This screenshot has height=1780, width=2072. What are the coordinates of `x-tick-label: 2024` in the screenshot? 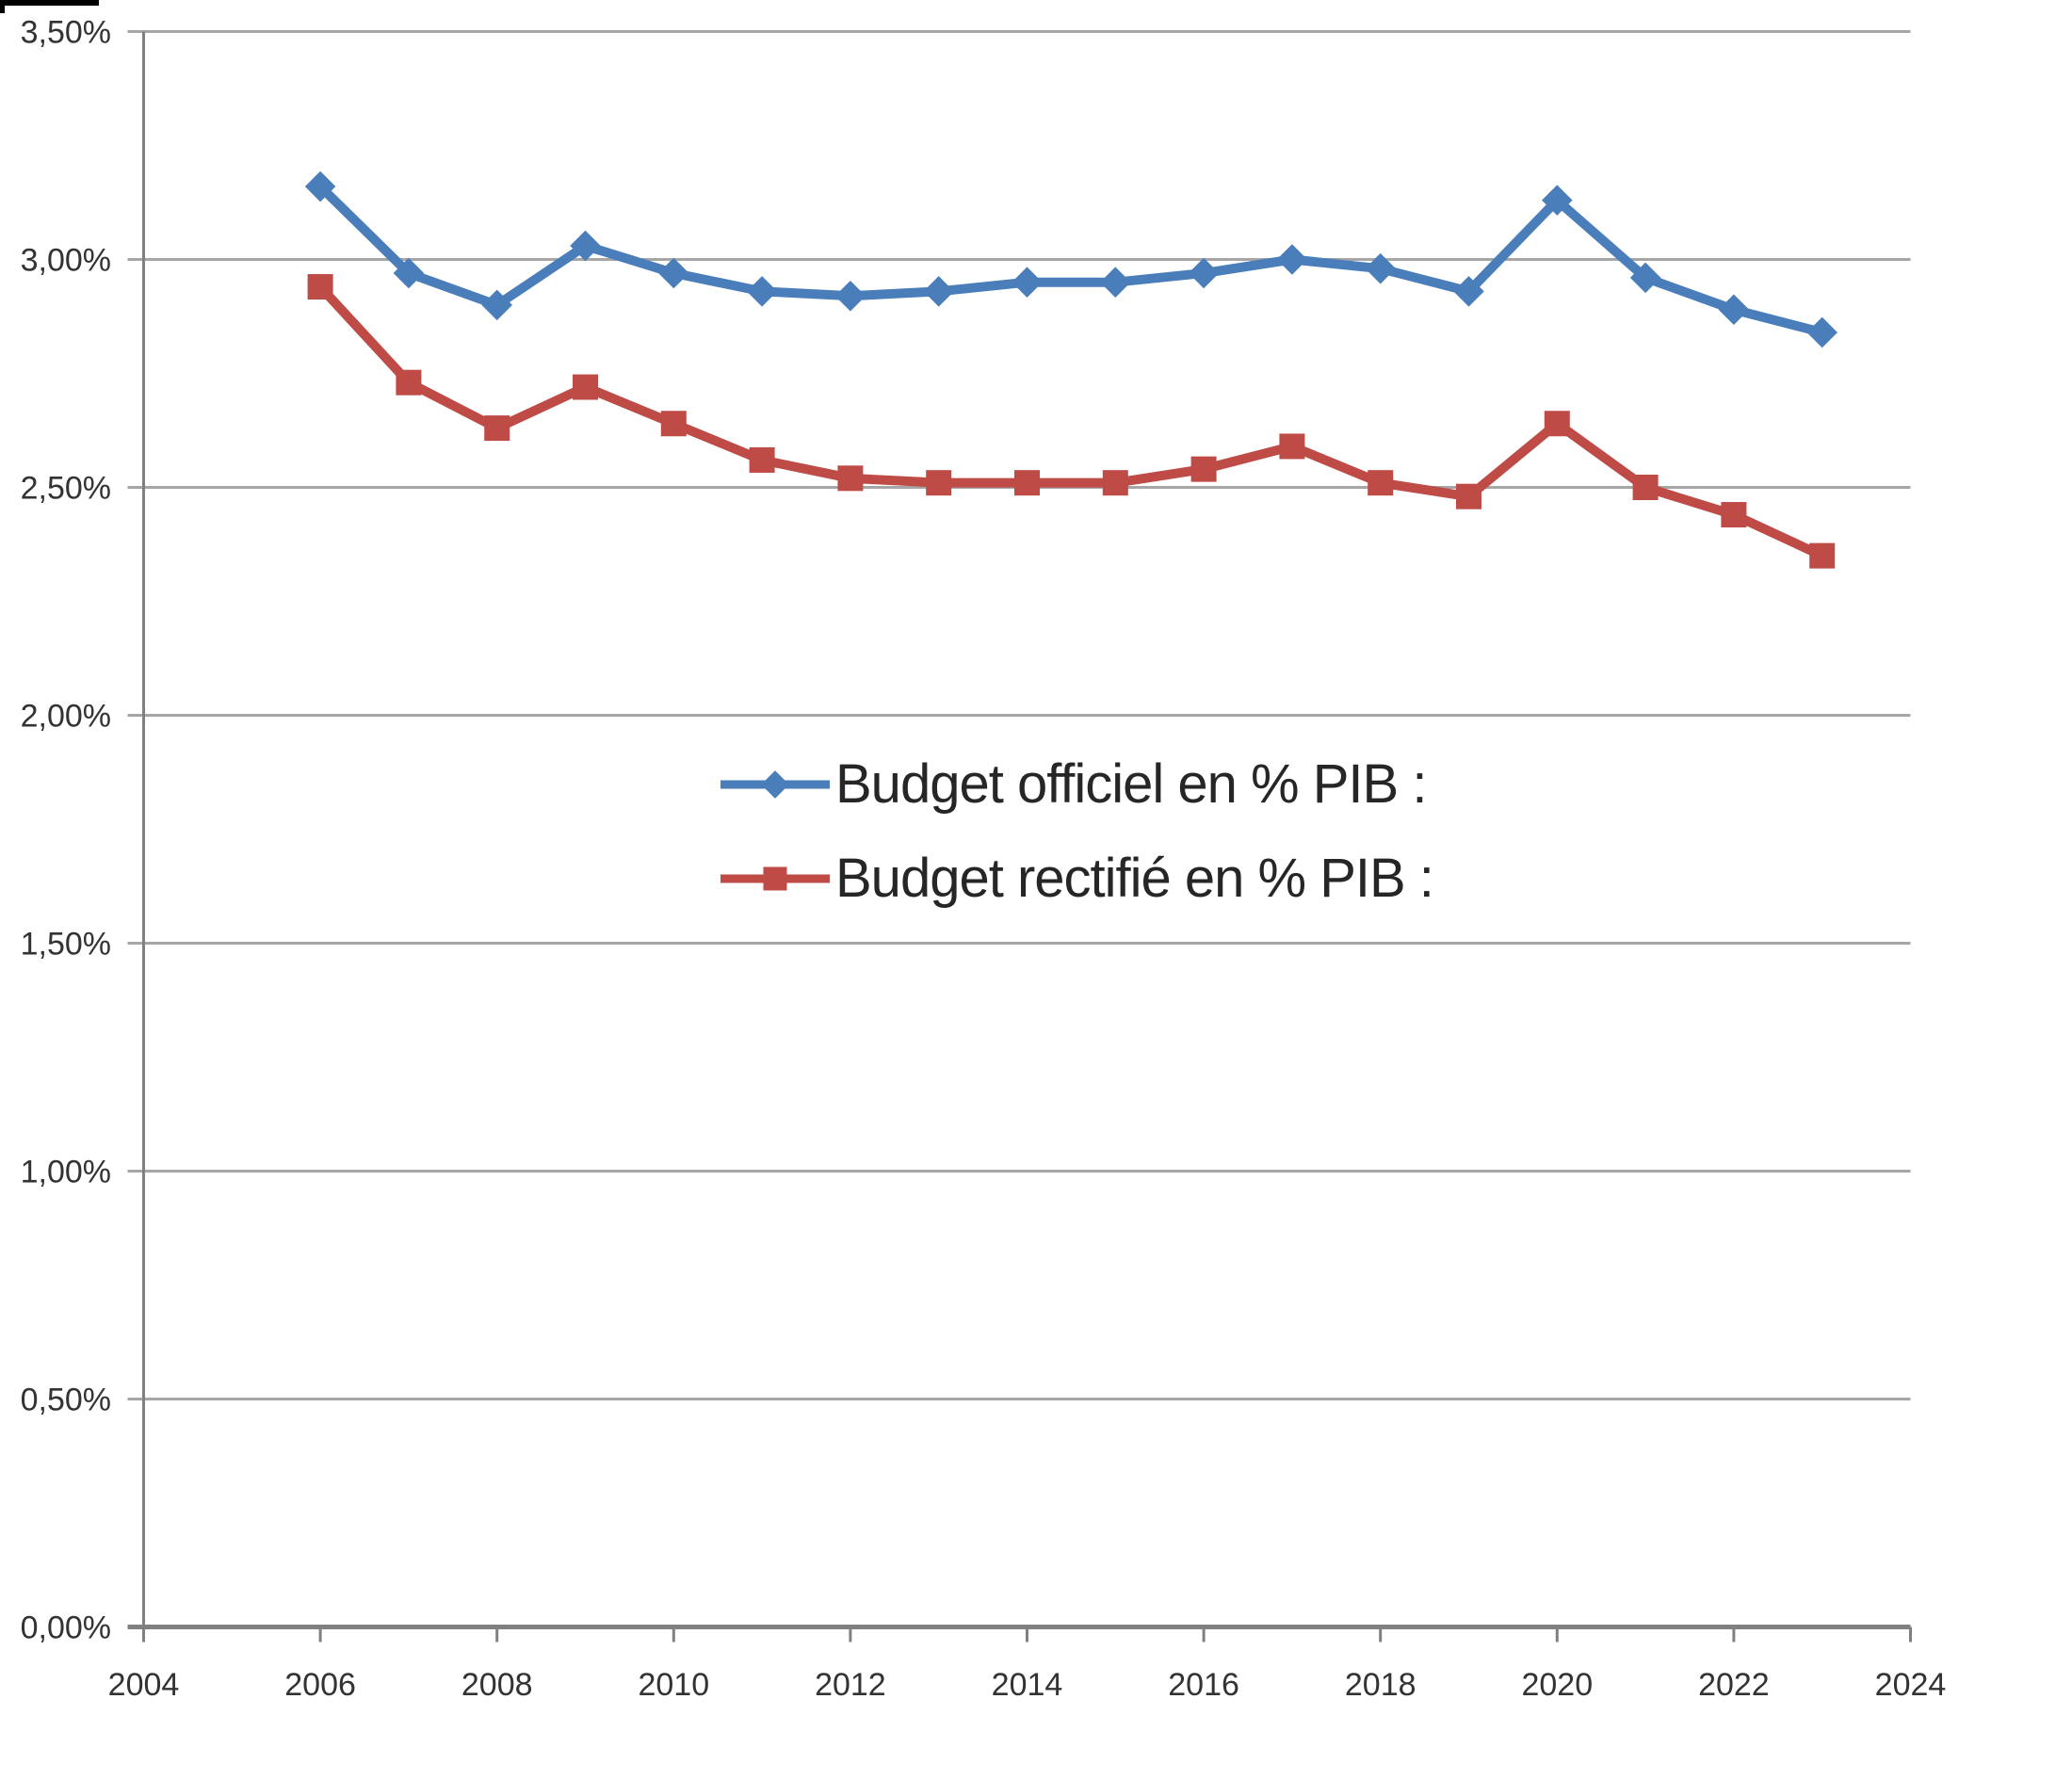 It's located at (1911, 1685).